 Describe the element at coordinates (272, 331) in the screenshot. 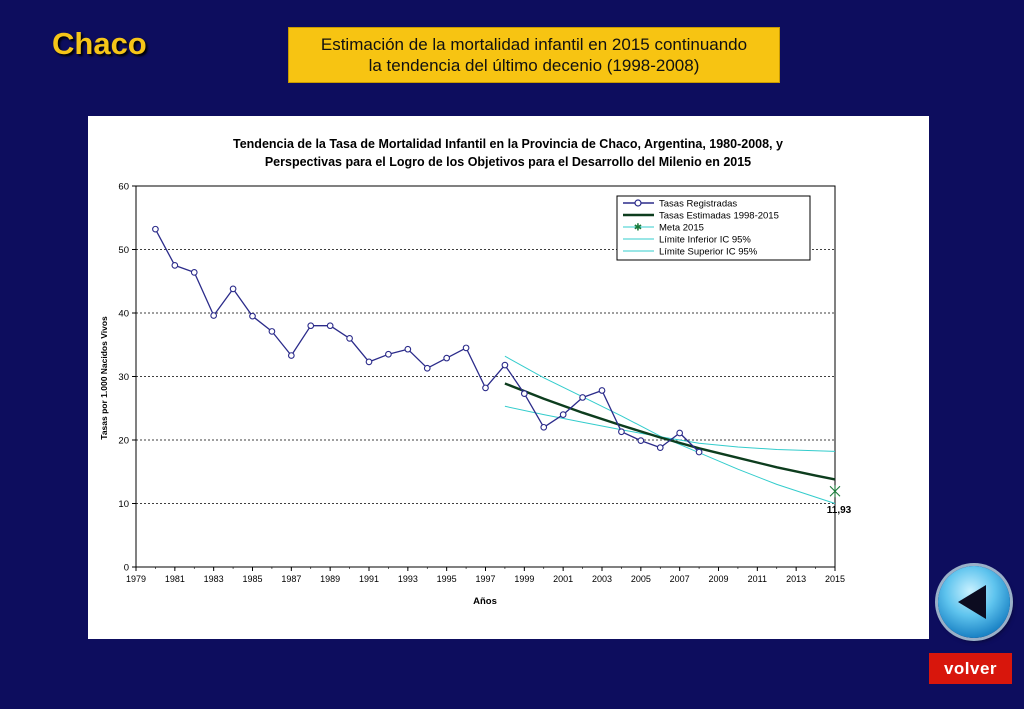

I see `point-registered-1986` at that location.